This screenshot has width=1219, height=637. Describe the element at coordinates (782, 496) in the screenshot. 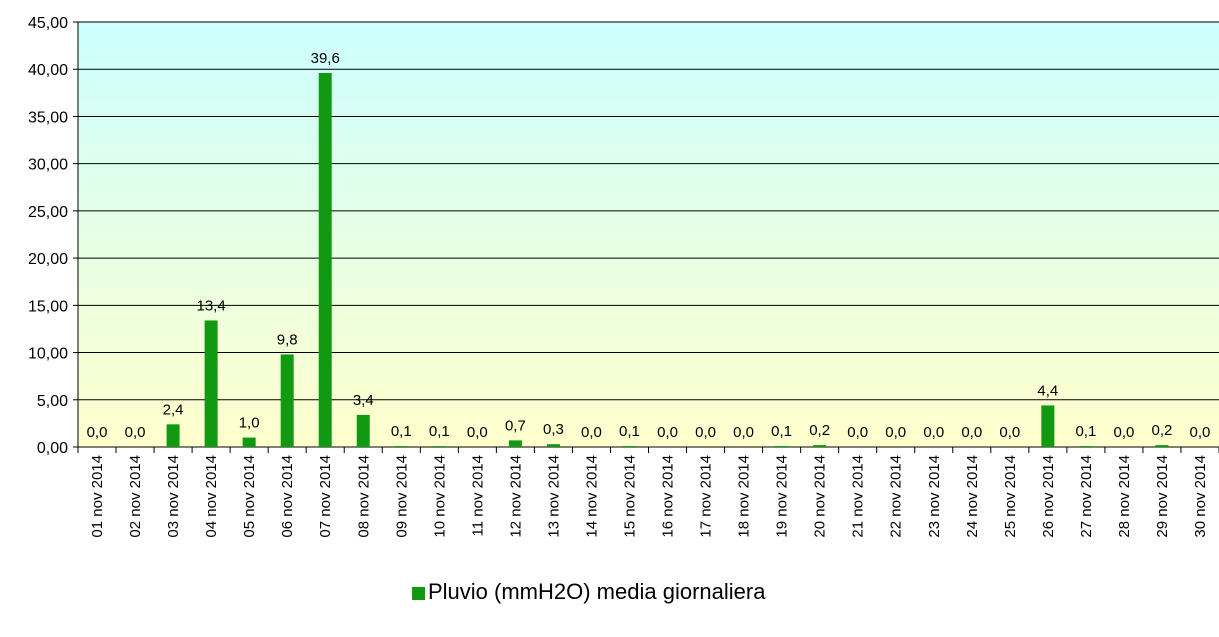

I see `x-tick-label: 19 nov 2014` at that location.